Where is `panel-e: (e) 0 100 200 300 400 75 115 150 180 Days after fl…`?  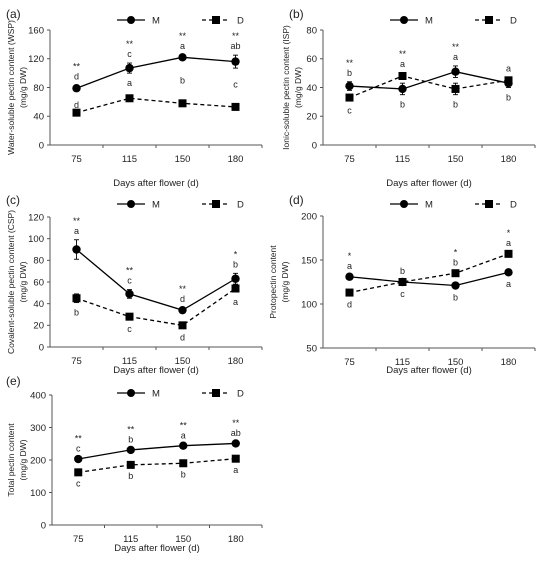 panel-e: (e) 0 100 200 300 400 75 115 150 180 Days after fl… is located at coordinates (134, 464).